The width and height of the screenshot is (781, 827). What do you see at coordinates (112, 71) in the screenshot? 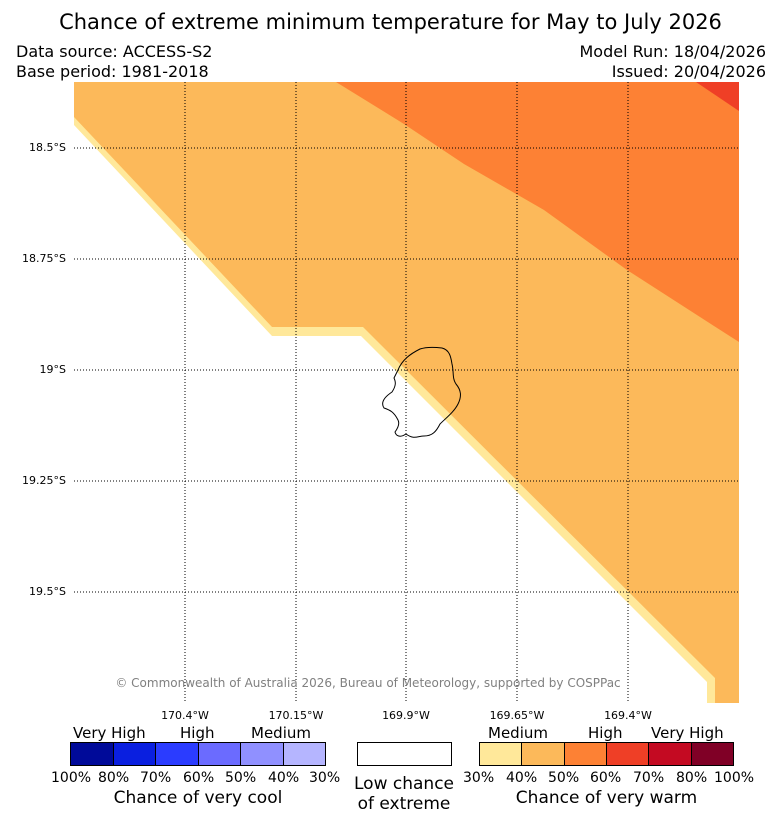
I see `base-period: Base period: 1981-2018` at bounding box center [112, 71].